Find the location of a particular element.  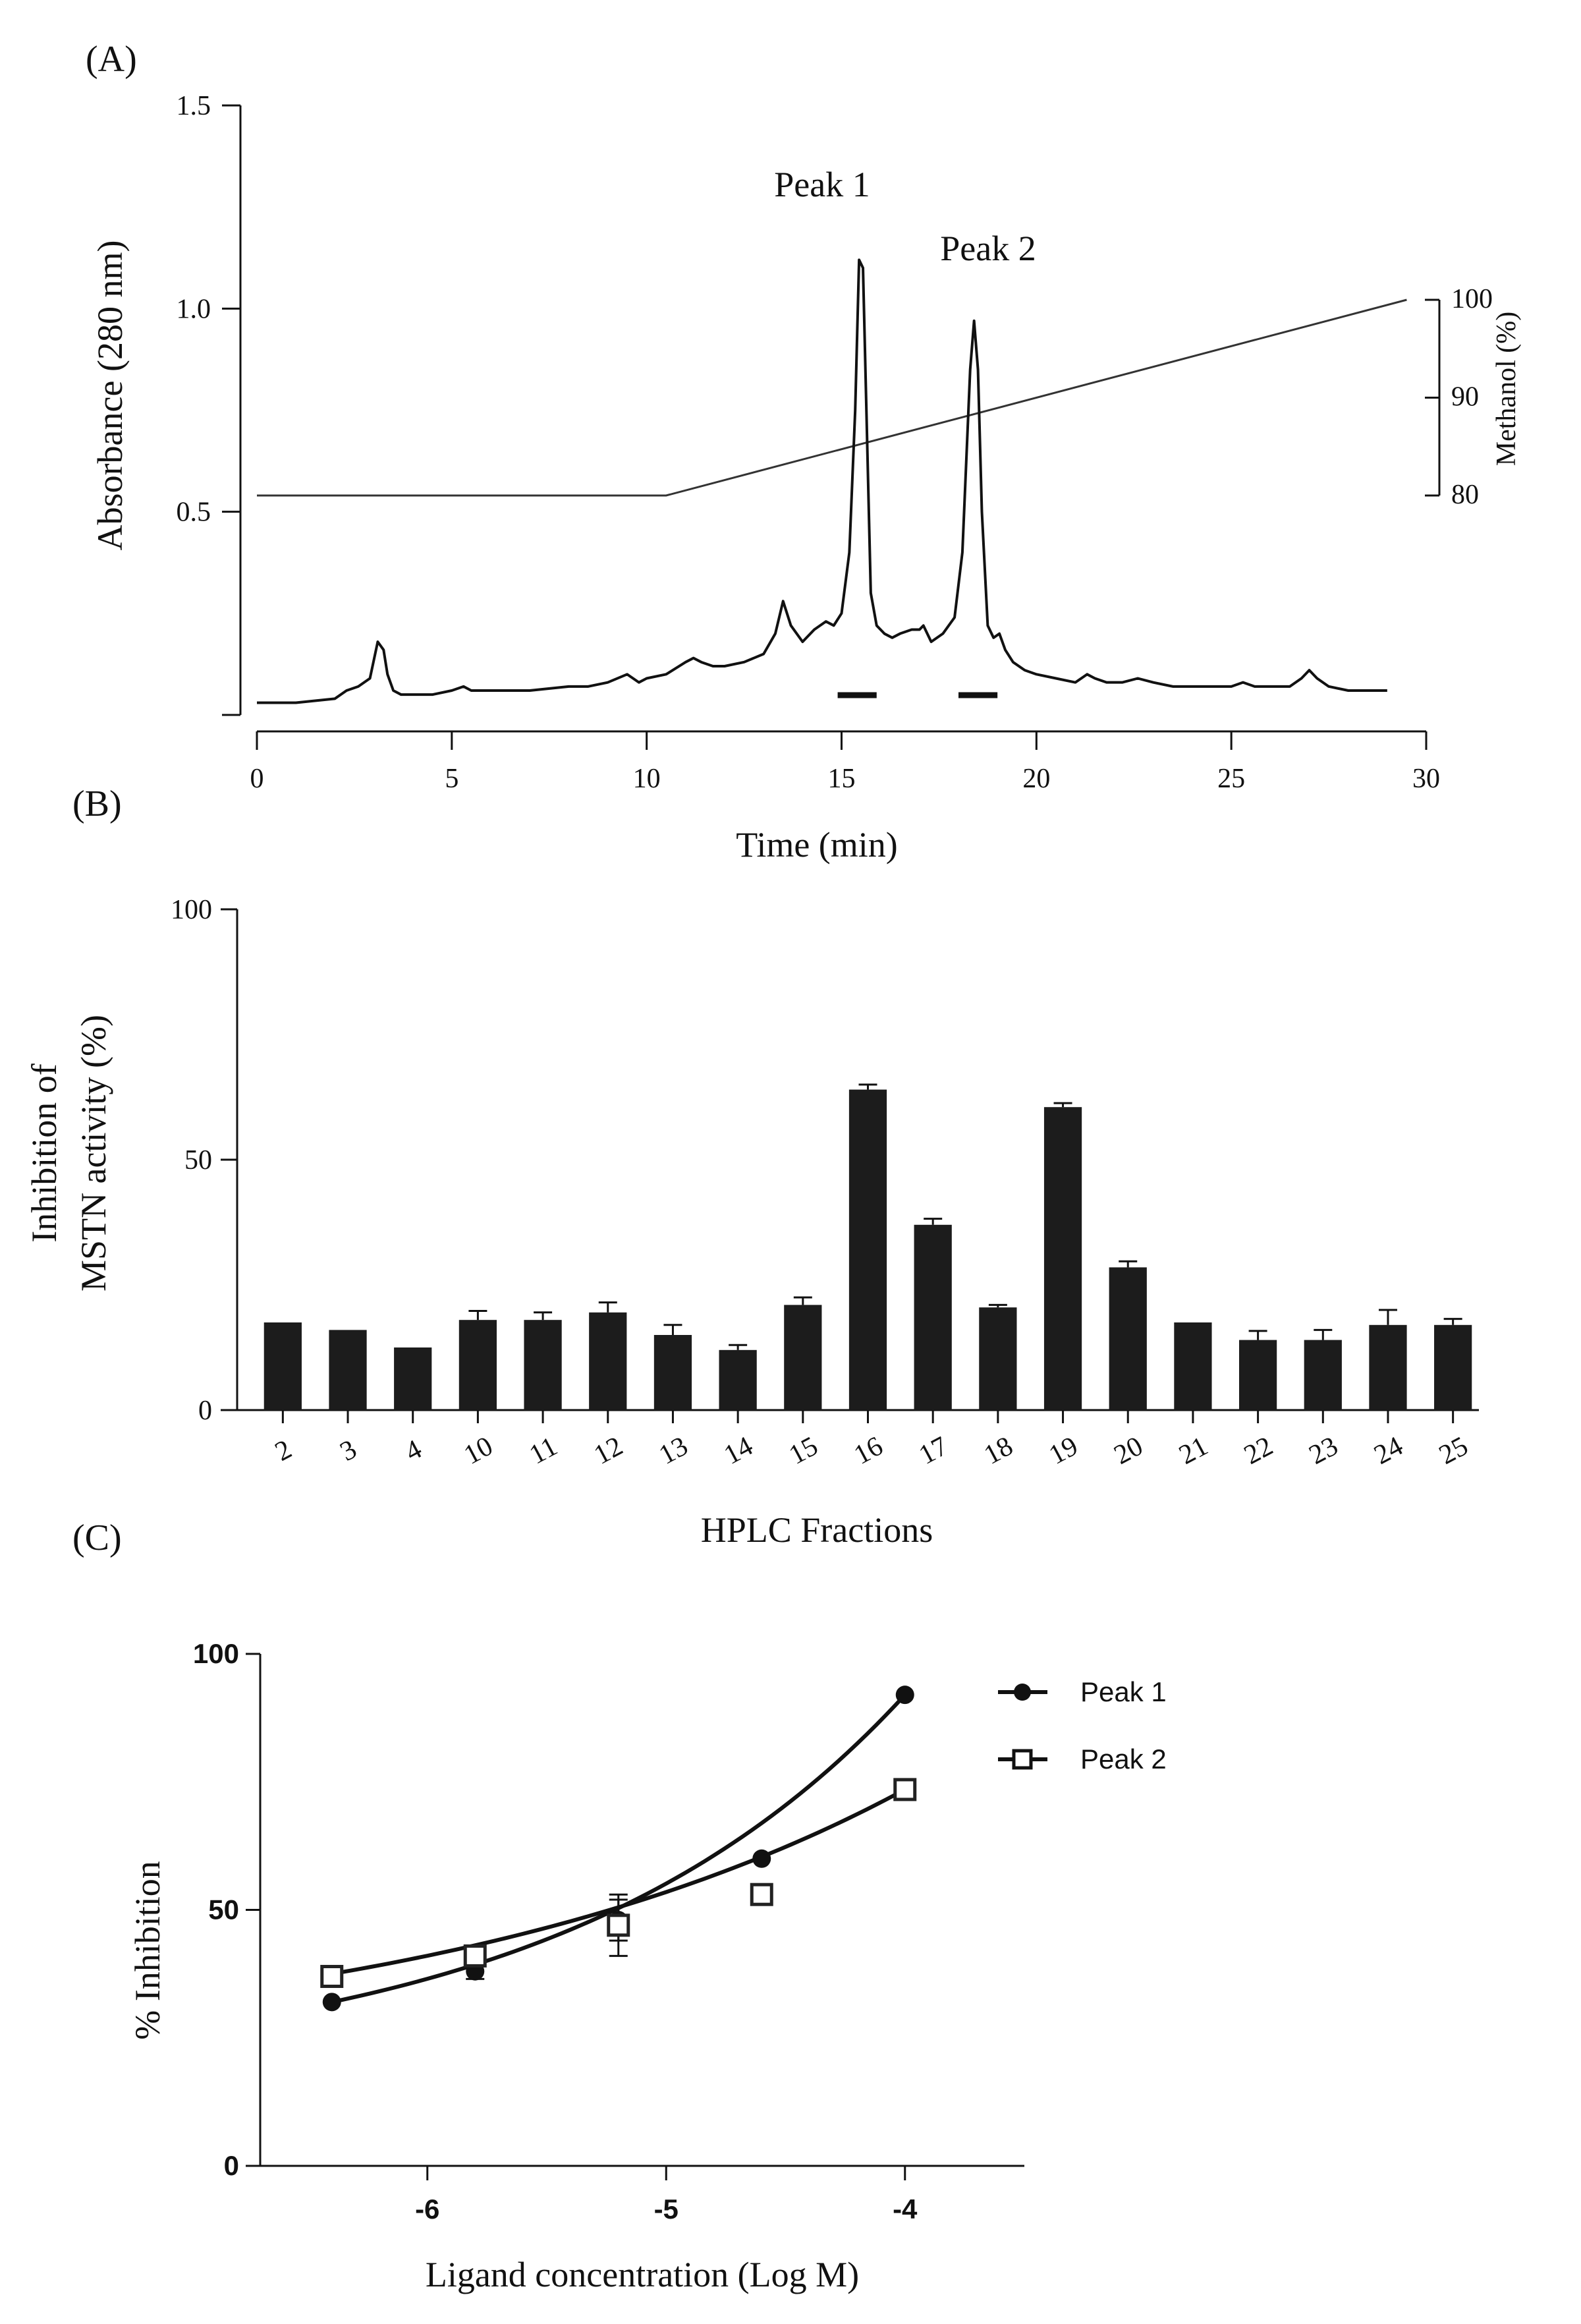

panel-a-y2-axis-title: Methanol (%) is located at coordinates (1506, 389).